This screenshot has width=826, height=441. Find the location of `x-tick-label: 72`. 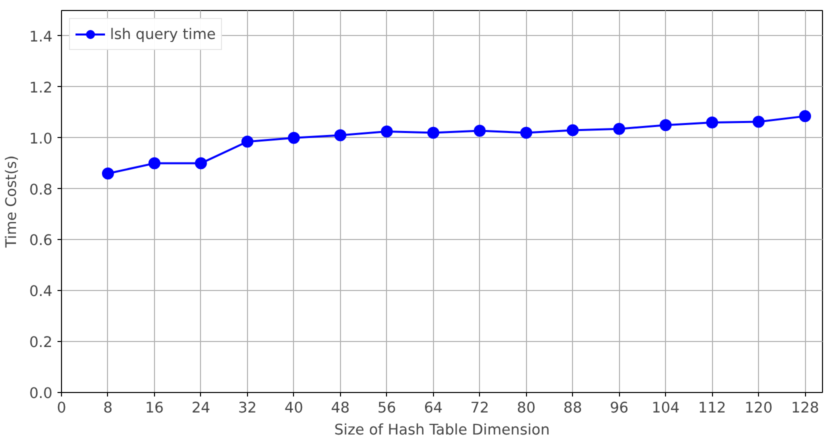

x-tick-label: 72 is located at coordinates (480, 408).